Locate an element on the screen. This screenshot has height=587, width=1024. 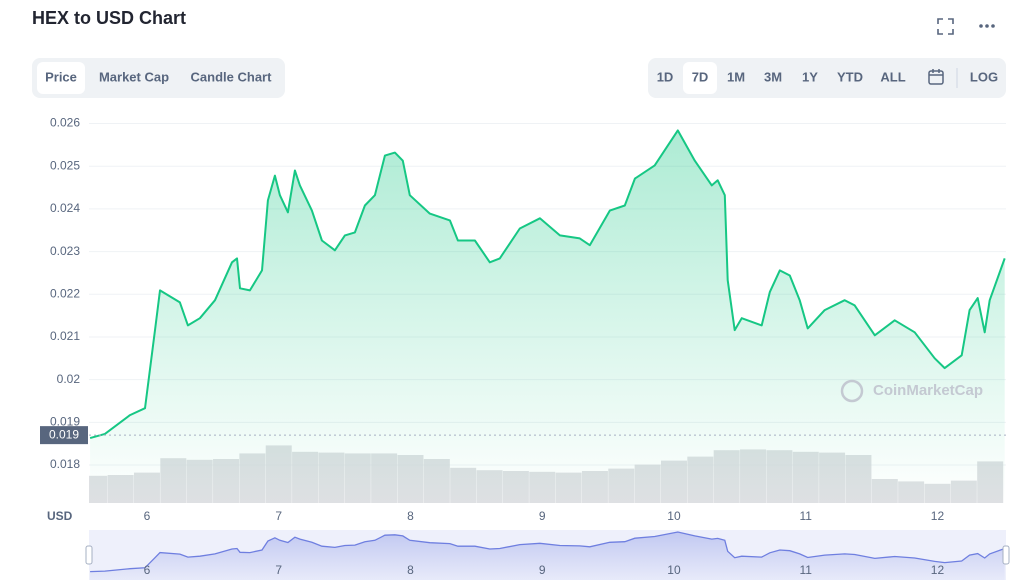
navigator-tick-label: 8 is located at coordinates (410, 570).